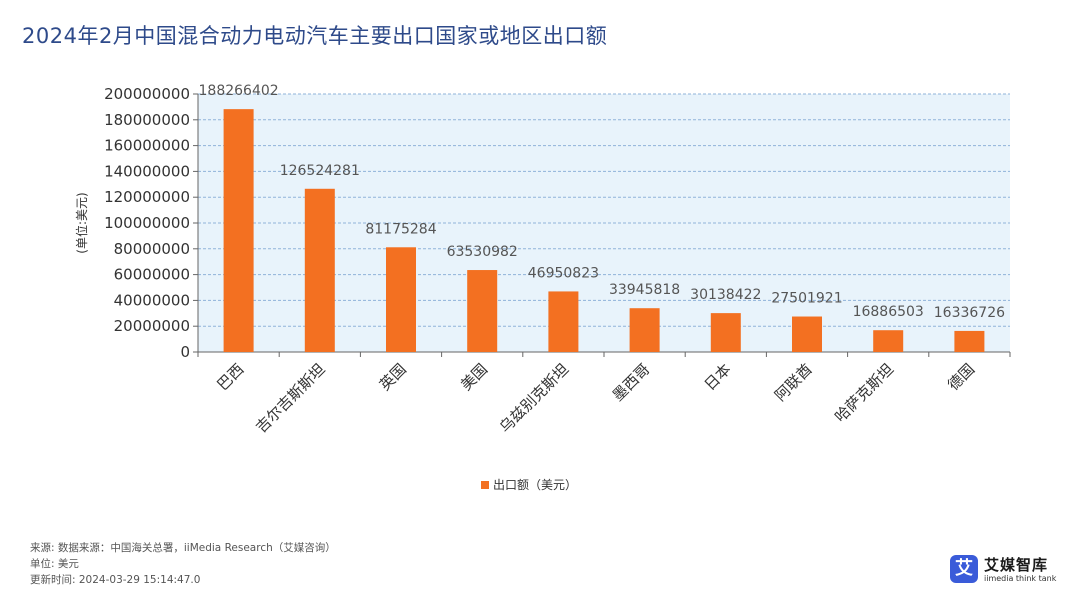 Image resolution: width=1080 pixels, height=608 pixels. What do you see at coordinates (1020, 578) in the screenshot?
I see `brand-subtitle: iimedia think tank` at bounding box center [1020, 578].